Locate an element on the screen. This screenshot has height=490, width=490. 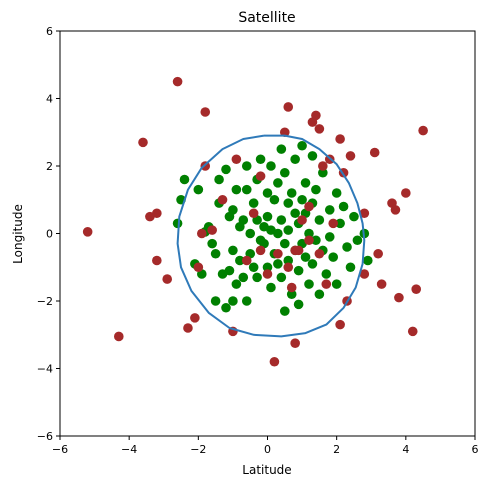
x-tick-label: −2 is located at coordinates (198, 449).